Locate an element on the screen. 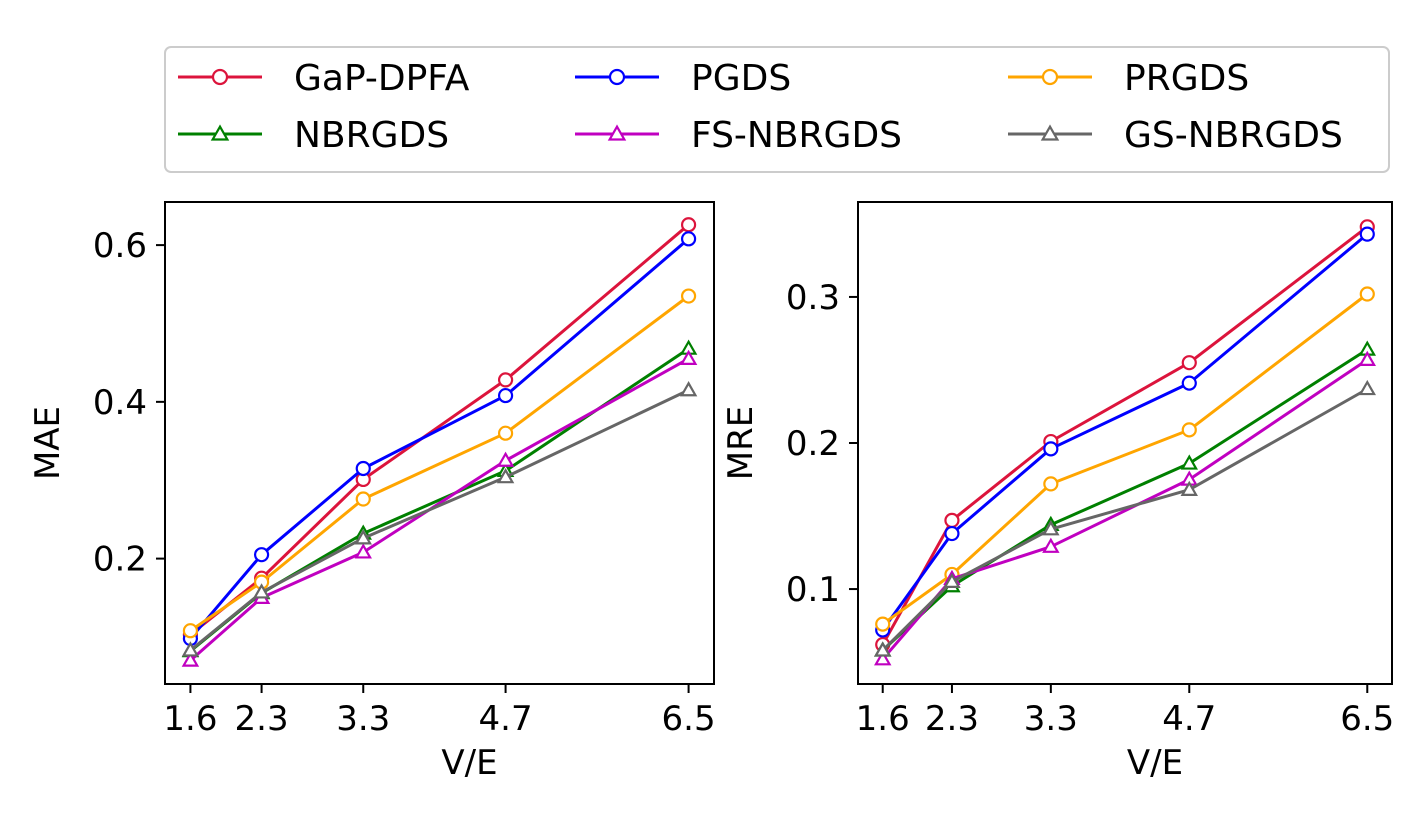  legend-label: GaP-DPFA is located at coordinates (382, 78).